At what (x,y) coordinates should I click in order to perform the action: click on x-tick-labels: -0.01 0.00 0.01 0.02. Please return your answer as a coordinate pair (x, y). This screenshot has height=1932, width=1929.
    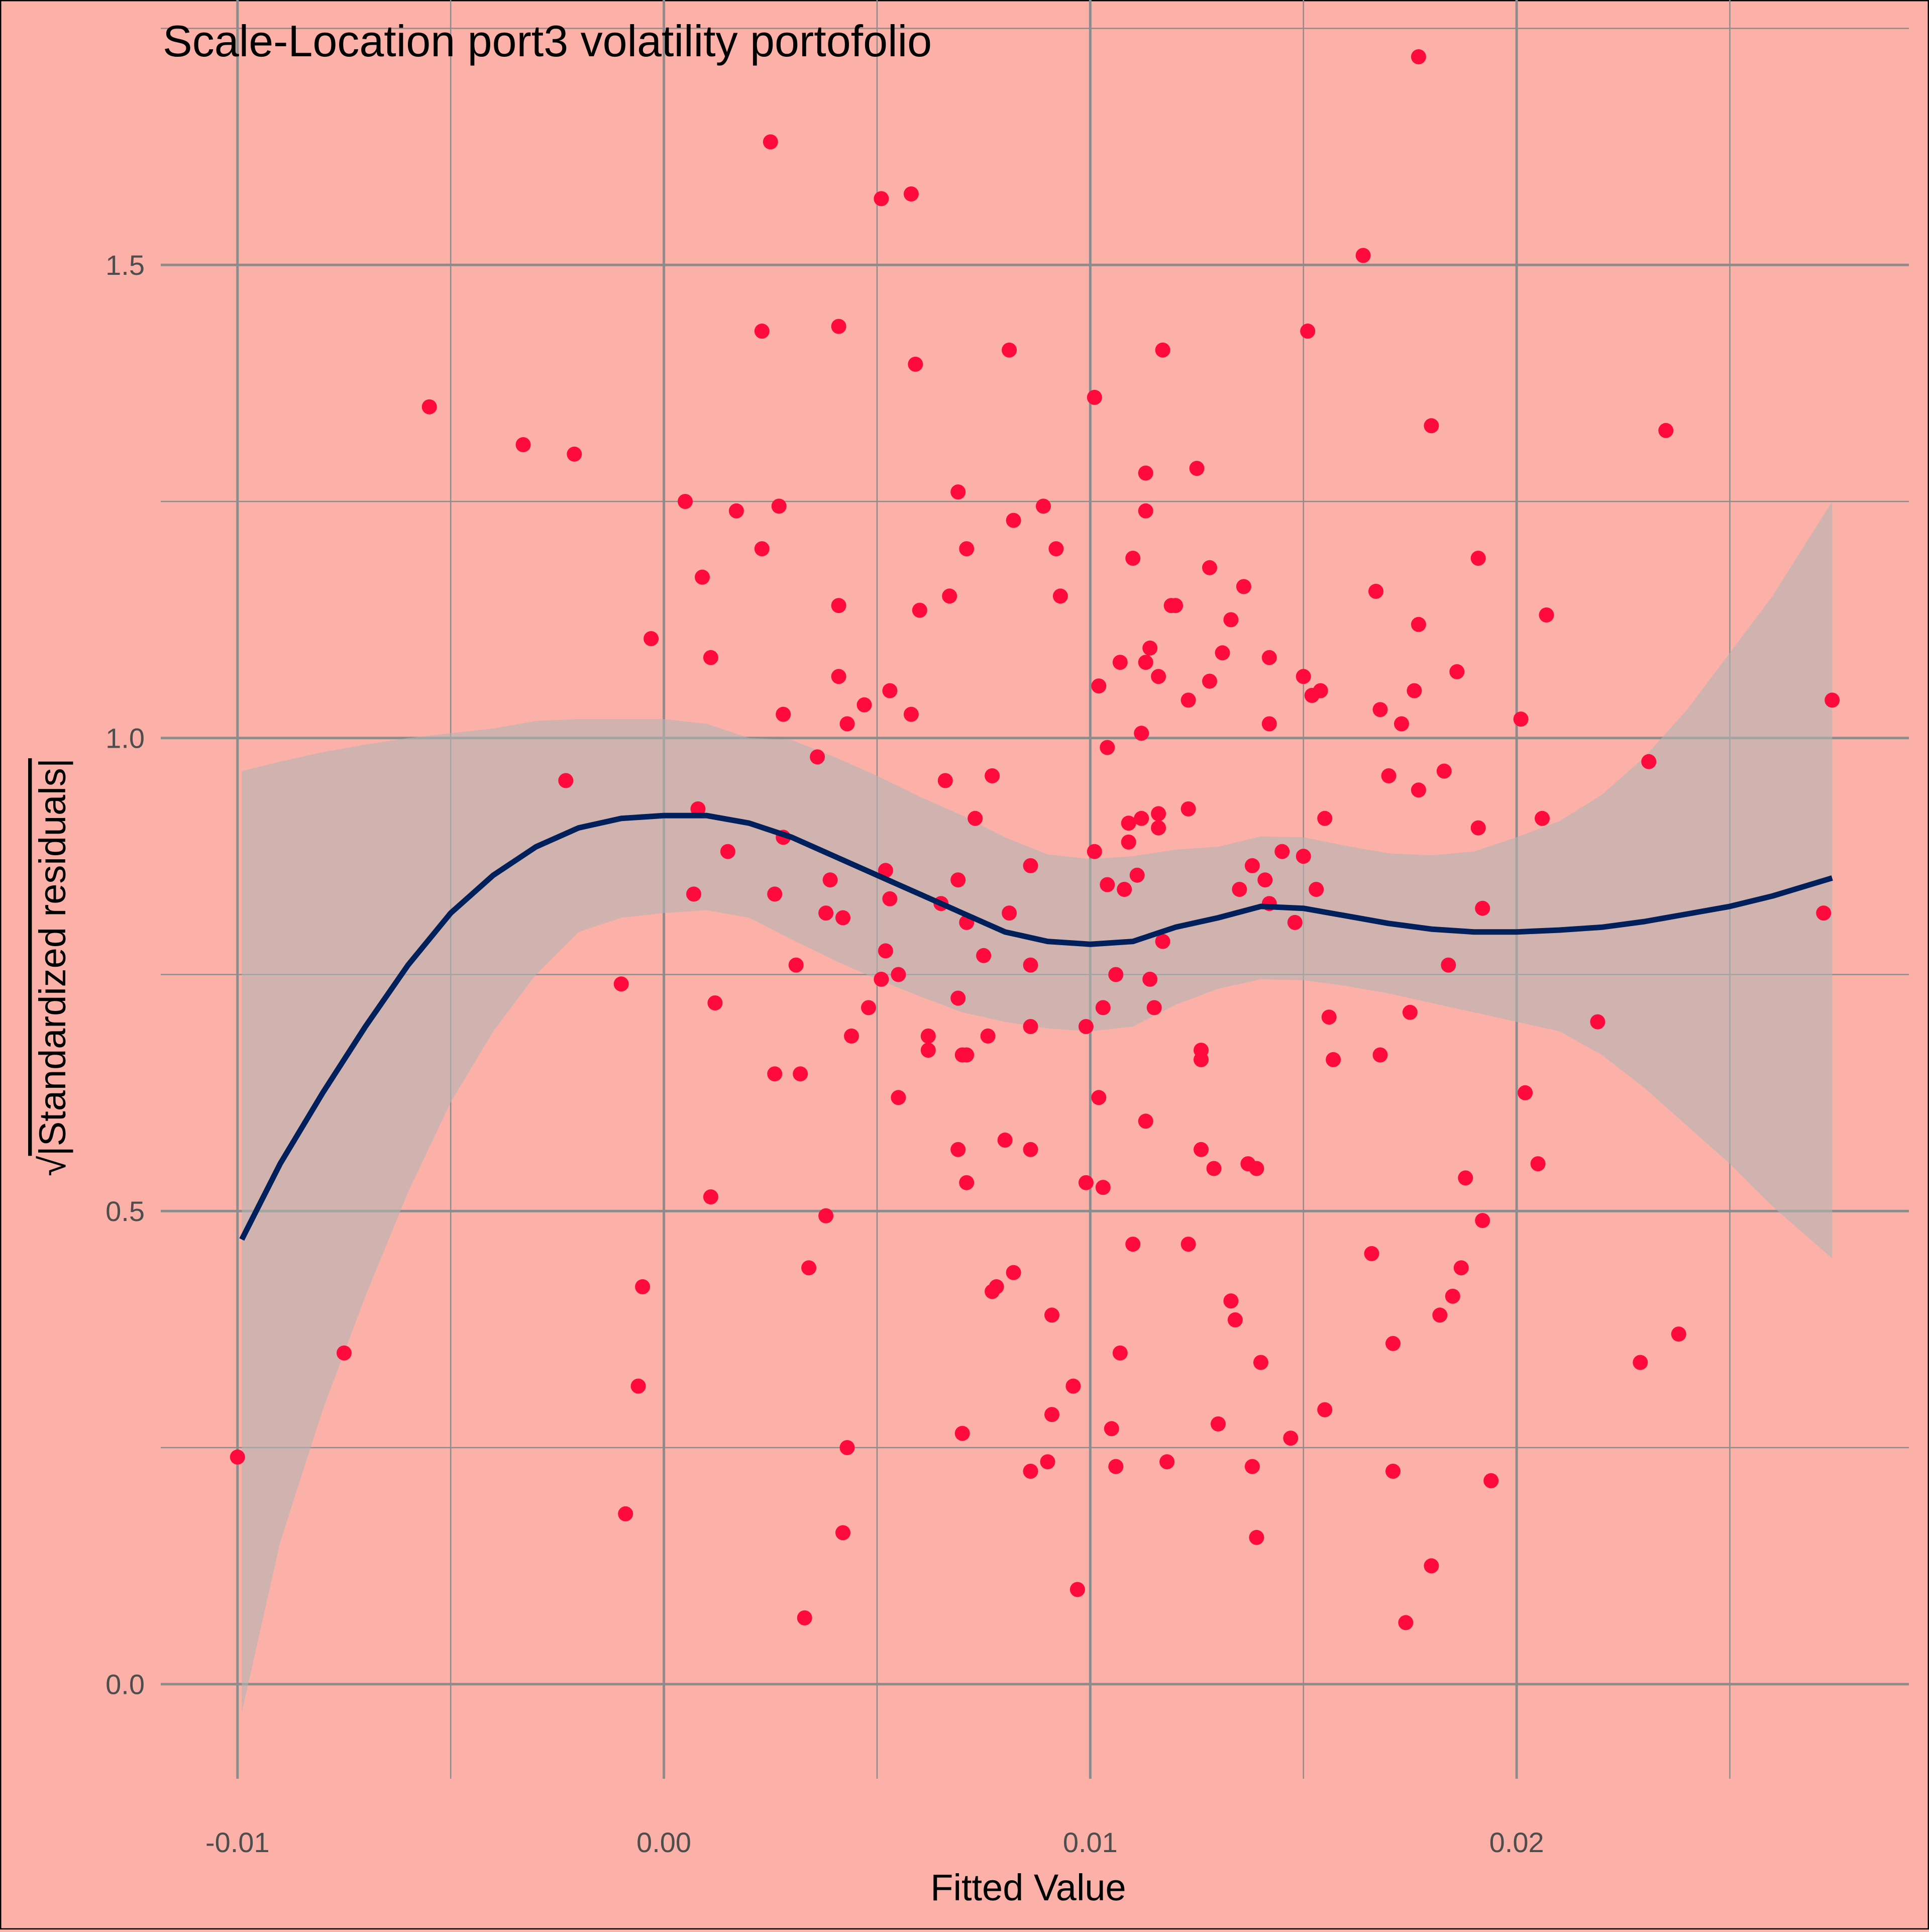
    Looking at the image, I should click on (874, 1842).